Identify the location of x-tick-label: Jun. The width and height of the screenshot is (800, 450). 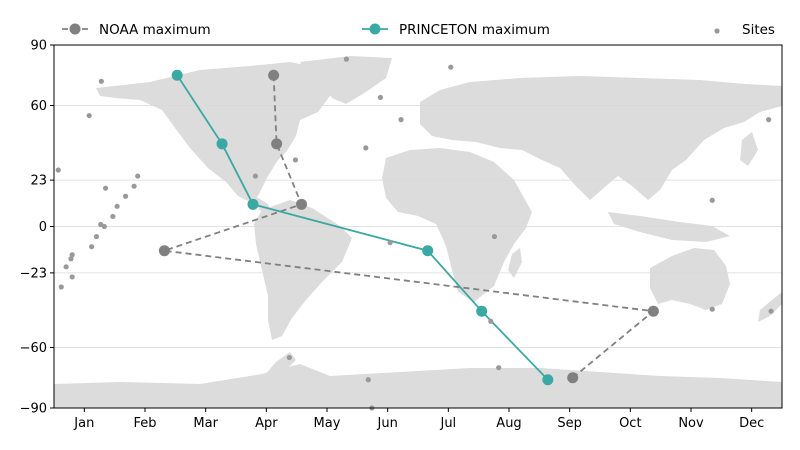
(387, 423).